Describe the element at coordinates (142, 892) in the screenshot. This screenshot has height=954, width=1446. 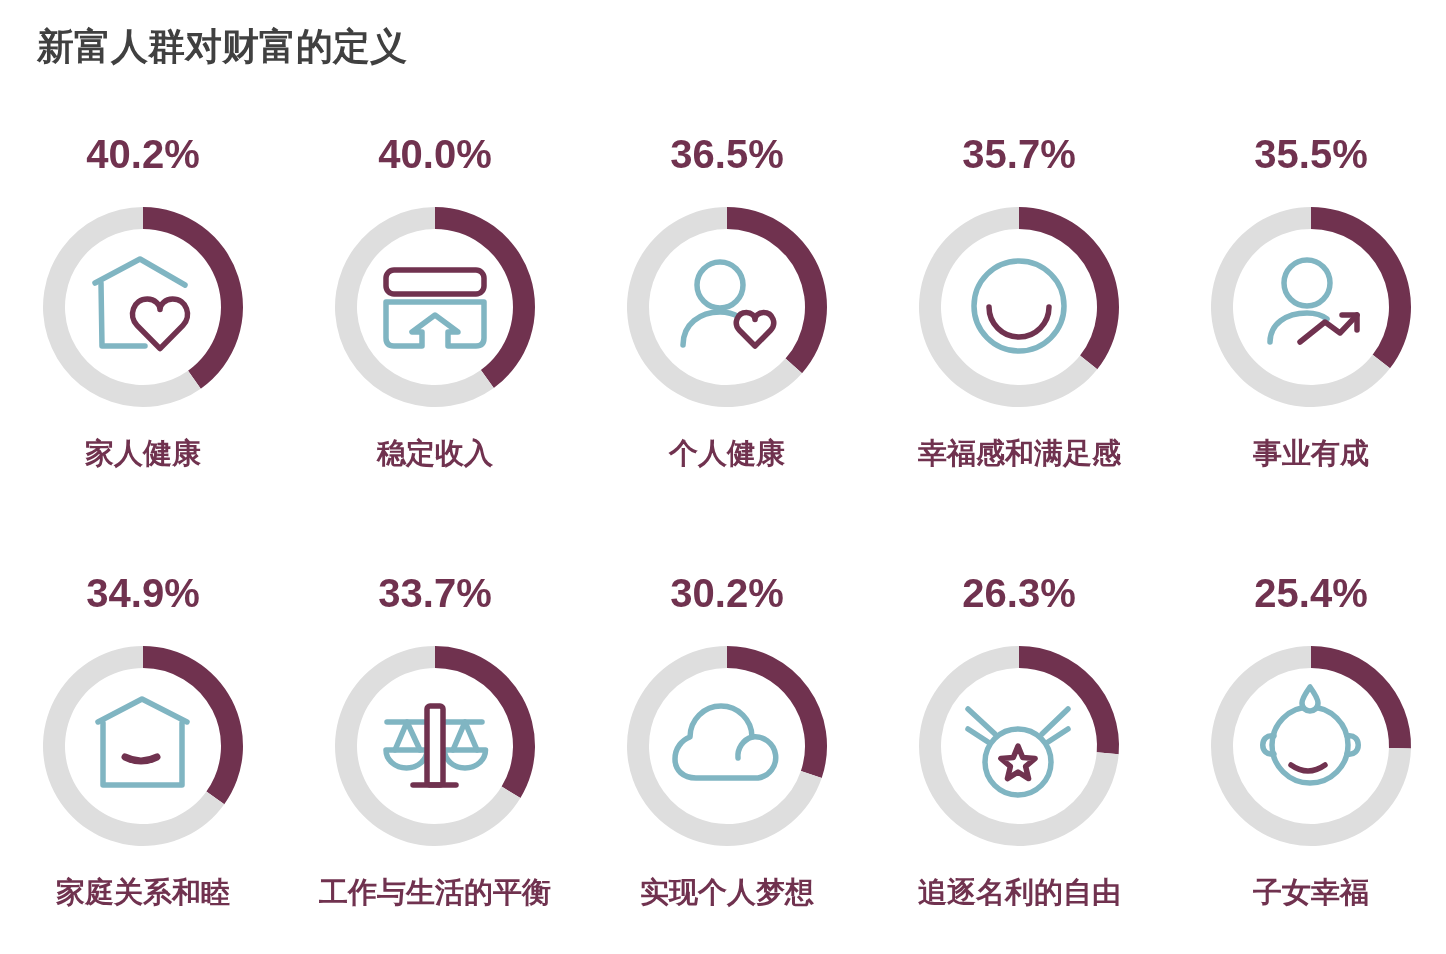
I see `text: 家庭关系和睦` at that location.